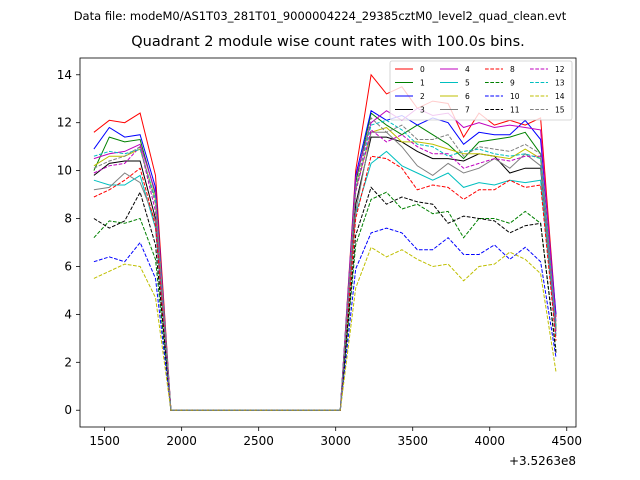 Image resolution: width=640 pixels, height=480 pixels. I want to click on legend-label-12: 12, so click(560, 69).